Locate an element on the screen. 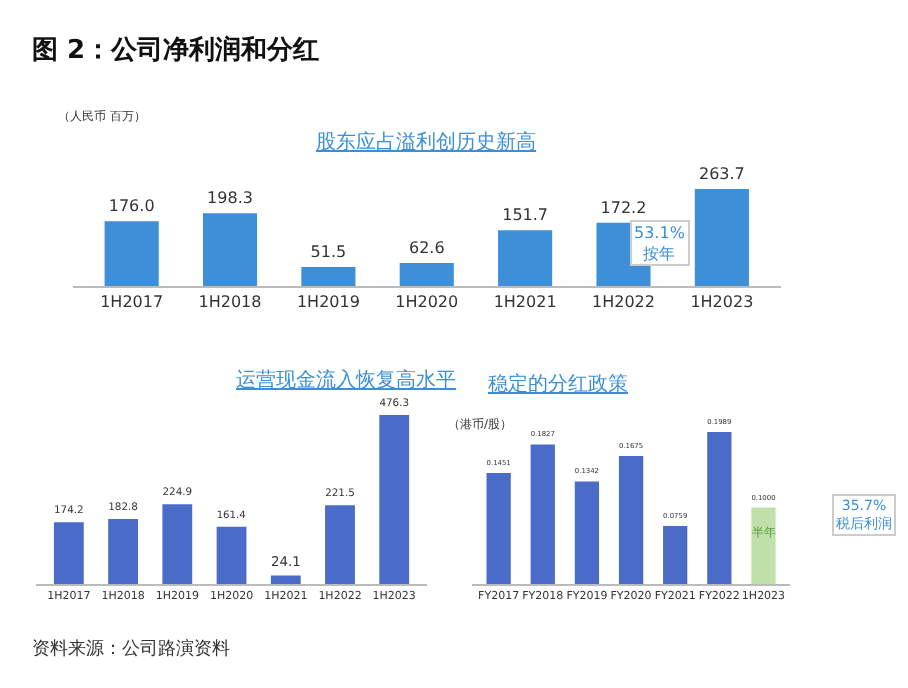  text: 资料来源：公司路演资料 is located at coordinates (131, 649).